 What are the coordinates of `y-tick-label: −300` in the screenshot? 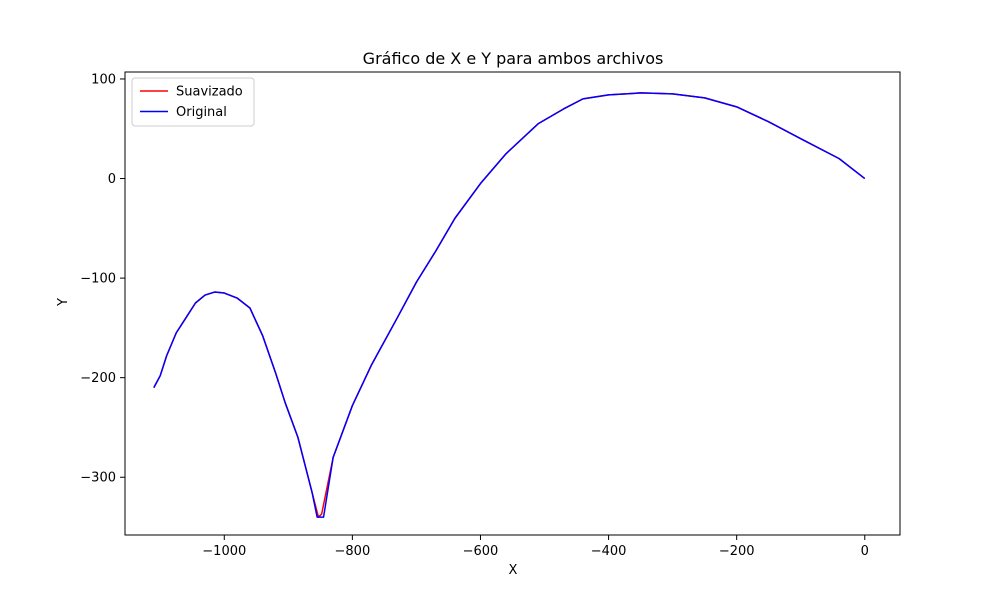 It's located at (98, 478).